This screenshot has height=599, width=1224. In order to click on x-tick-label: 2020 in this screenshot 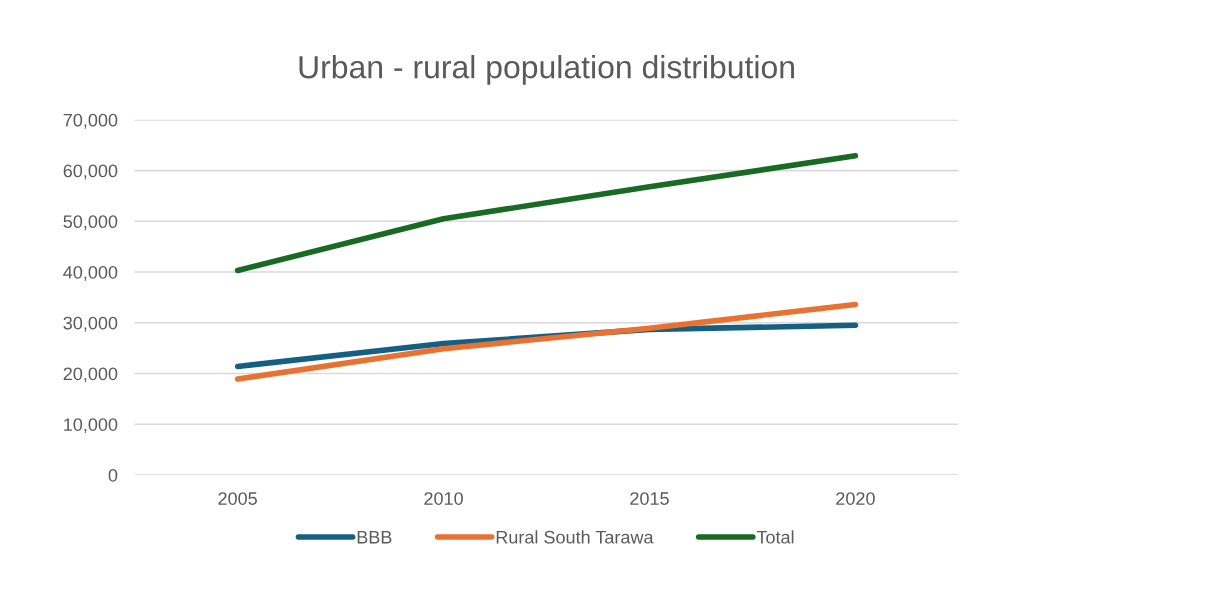, I will do `click(855, 498)`.